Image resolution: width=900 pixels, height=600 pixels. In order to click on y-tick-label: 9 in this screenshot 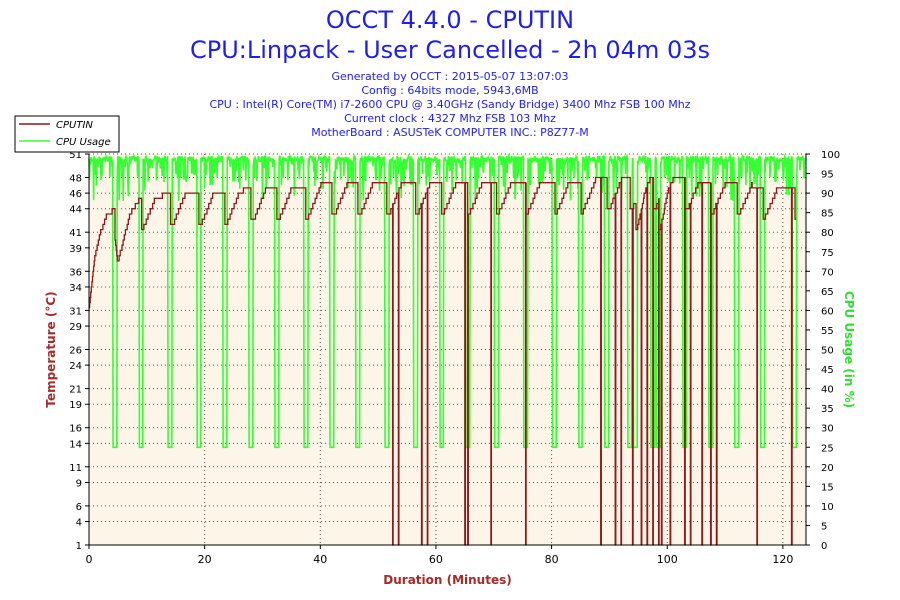, I will do `click(79, 483)`.